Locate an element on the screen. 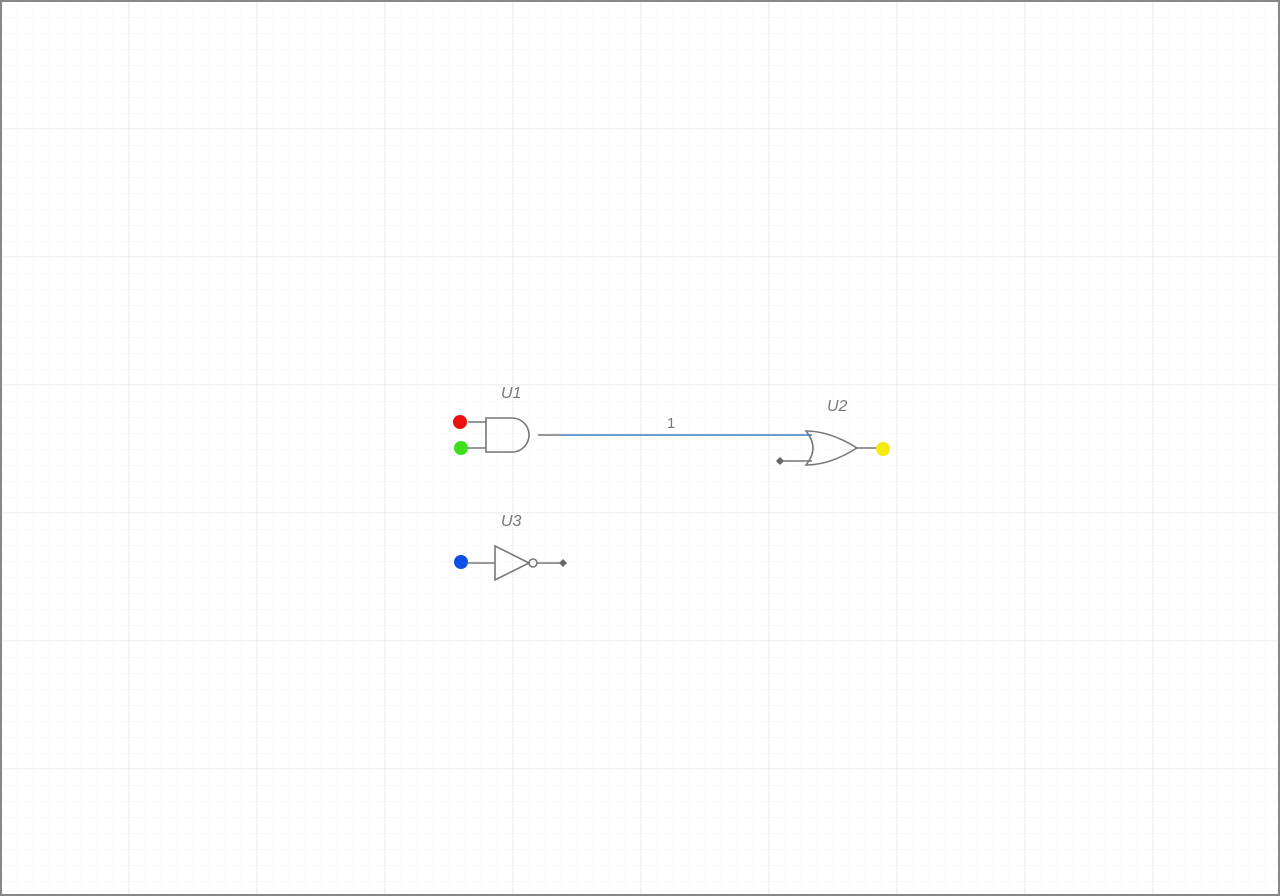  component-label: U3 is located at coordinates (511, 521).